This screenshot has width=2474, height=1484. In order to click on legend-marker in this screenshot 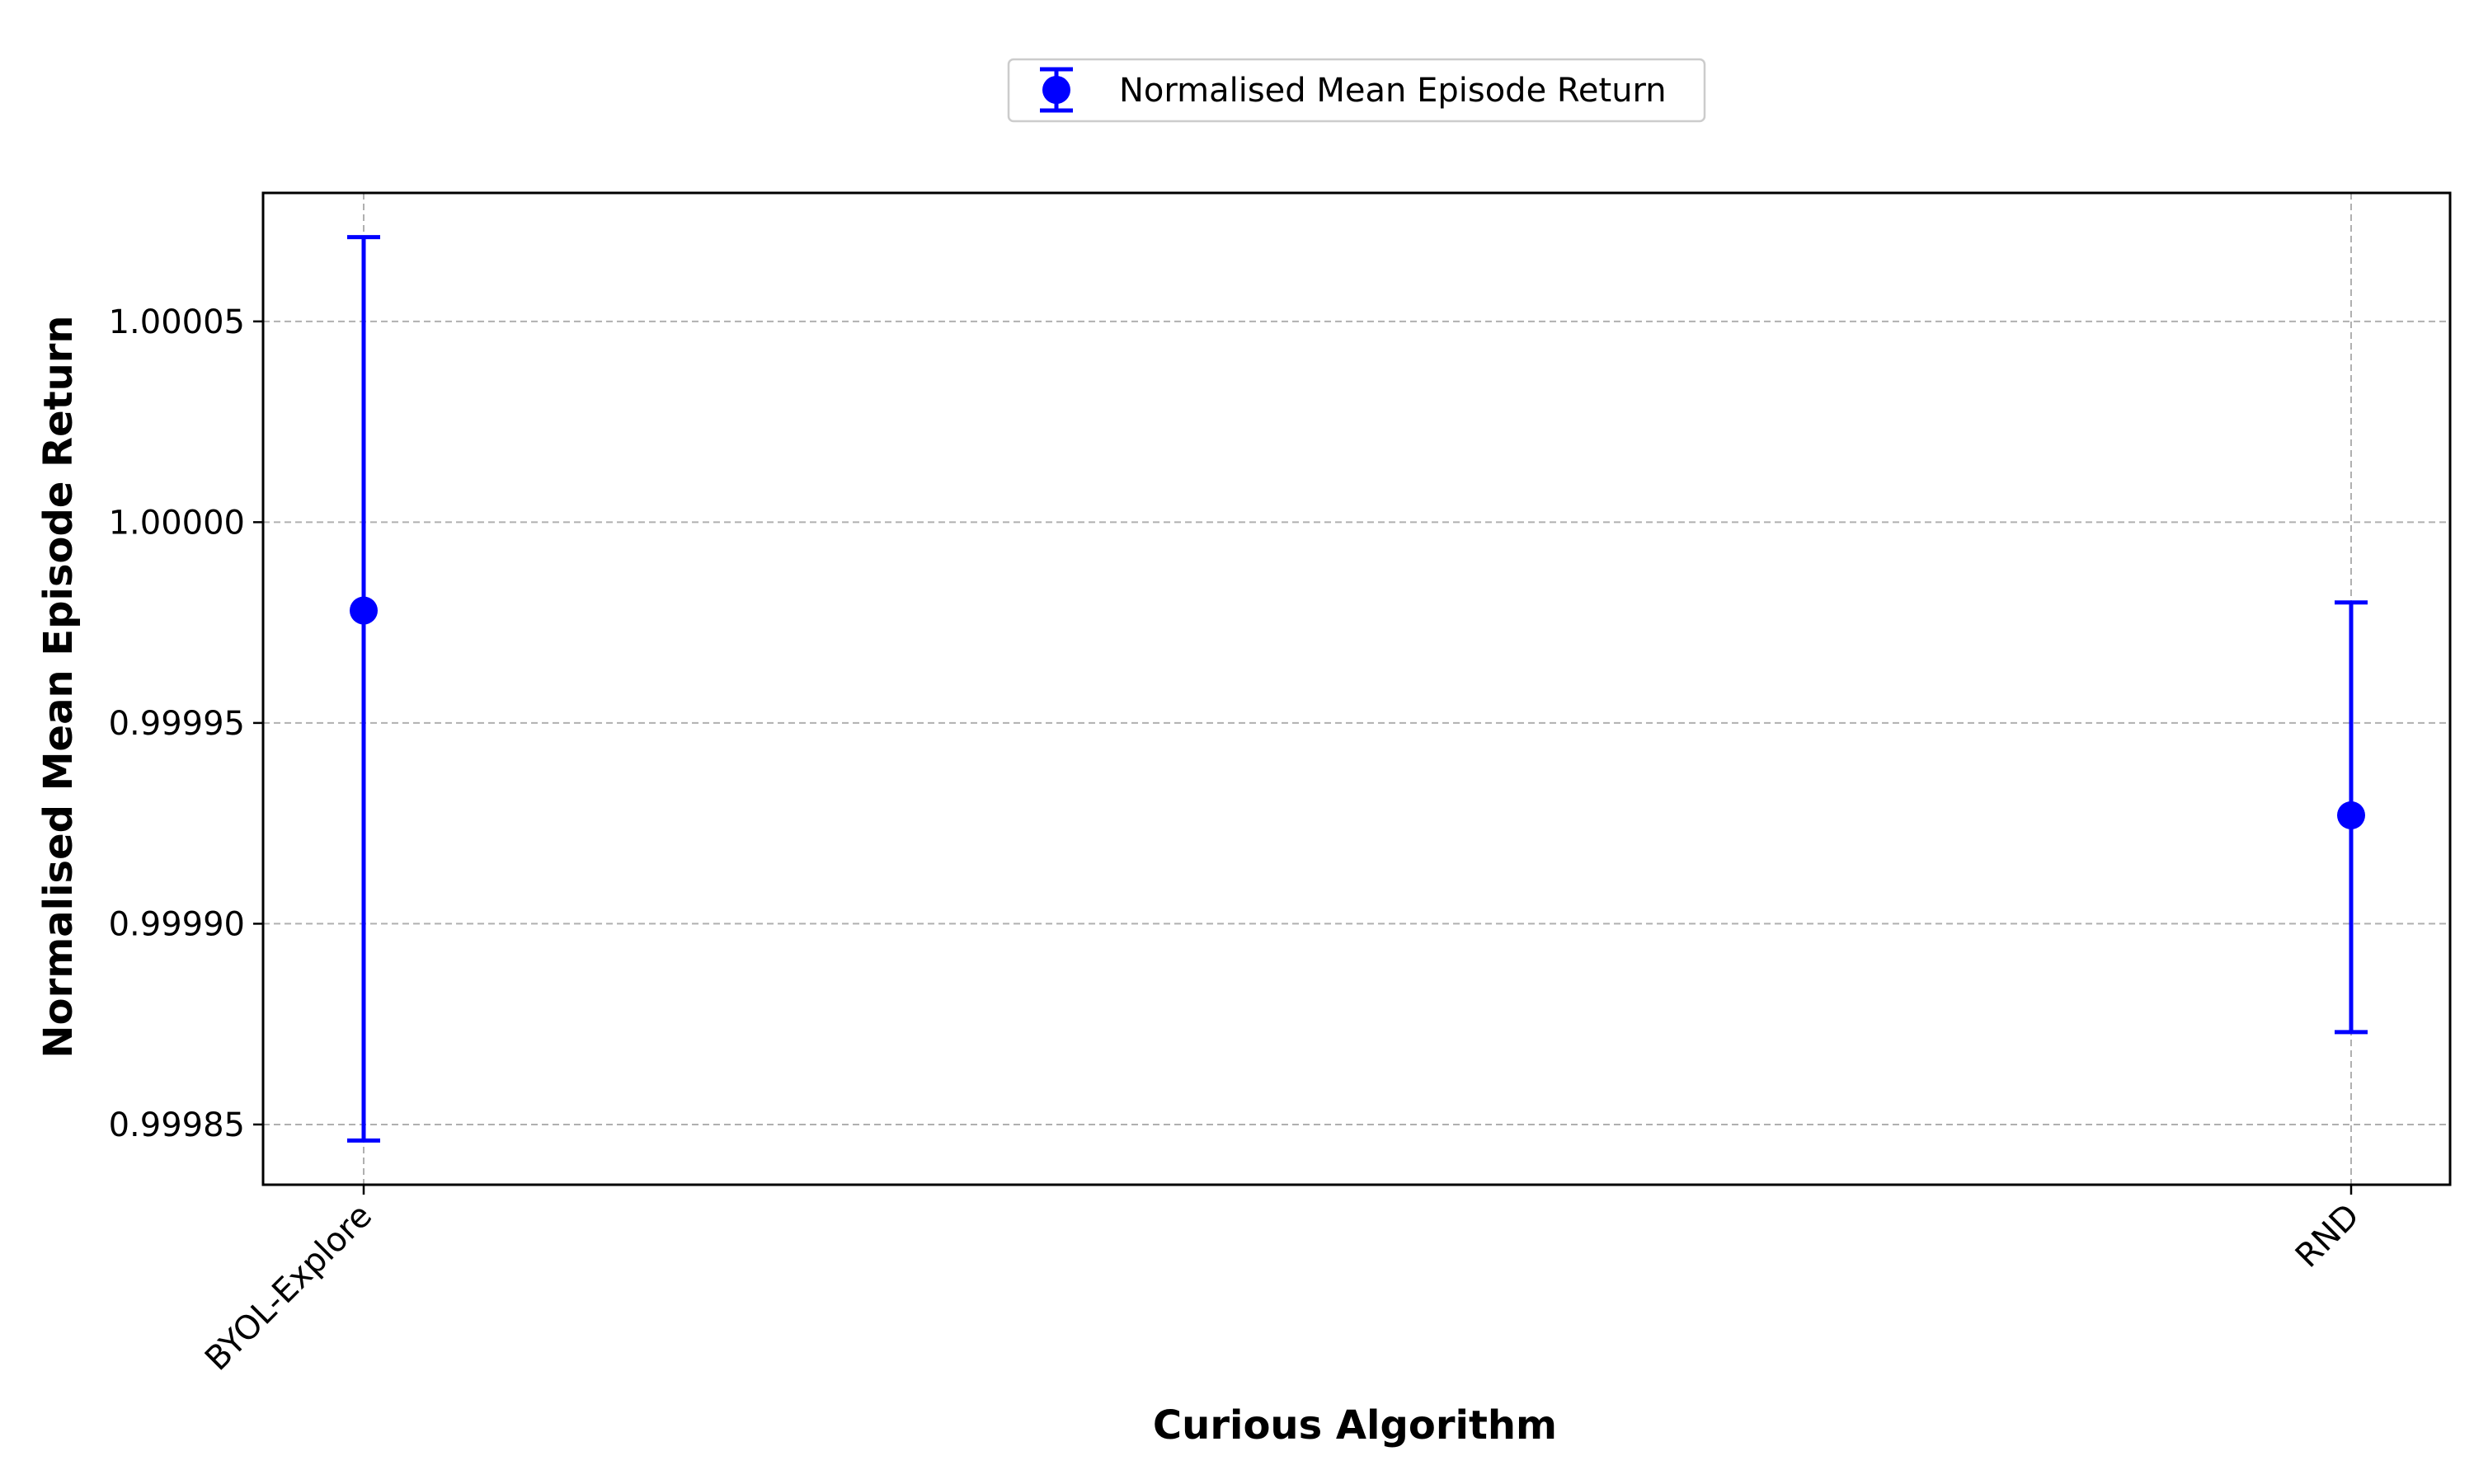, I will do `click(1056, 90)`.